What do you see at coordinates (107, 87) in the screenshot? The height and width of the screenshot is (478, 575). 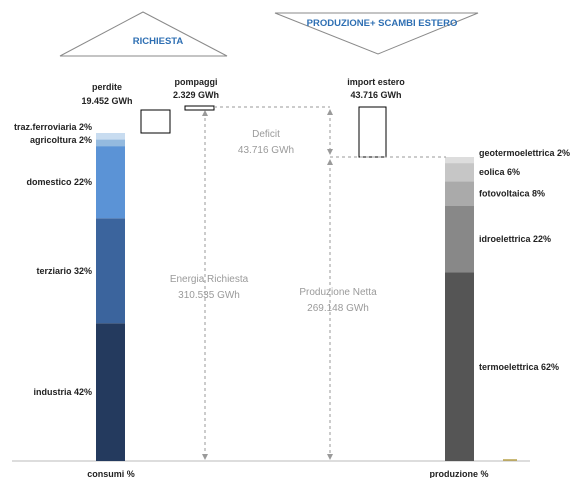 I see `perdite-label: perdite` at bounding box center [107, 87].